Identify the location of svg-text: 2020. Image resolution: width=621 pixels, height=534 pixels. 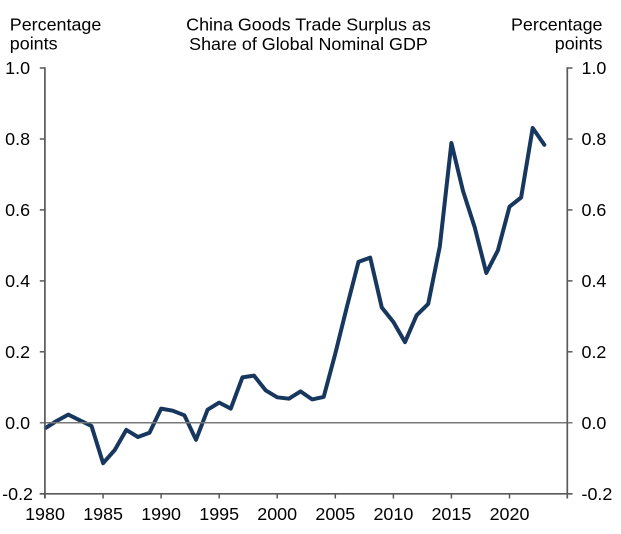
(510, 514).